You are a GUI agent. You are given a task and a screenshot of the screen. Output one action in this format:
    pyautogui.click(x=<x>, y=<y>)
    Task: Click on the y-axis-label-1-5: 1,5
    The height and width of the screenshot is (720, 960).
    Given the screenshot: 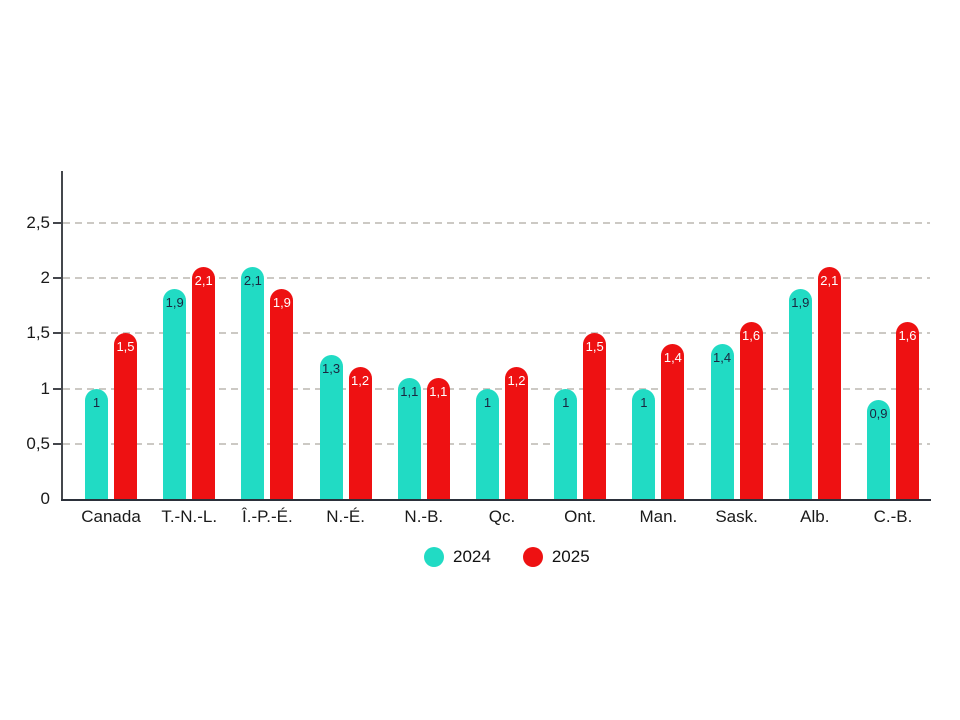 What is the action you would take?
    pyautogui.click(x=38, y=333)
    